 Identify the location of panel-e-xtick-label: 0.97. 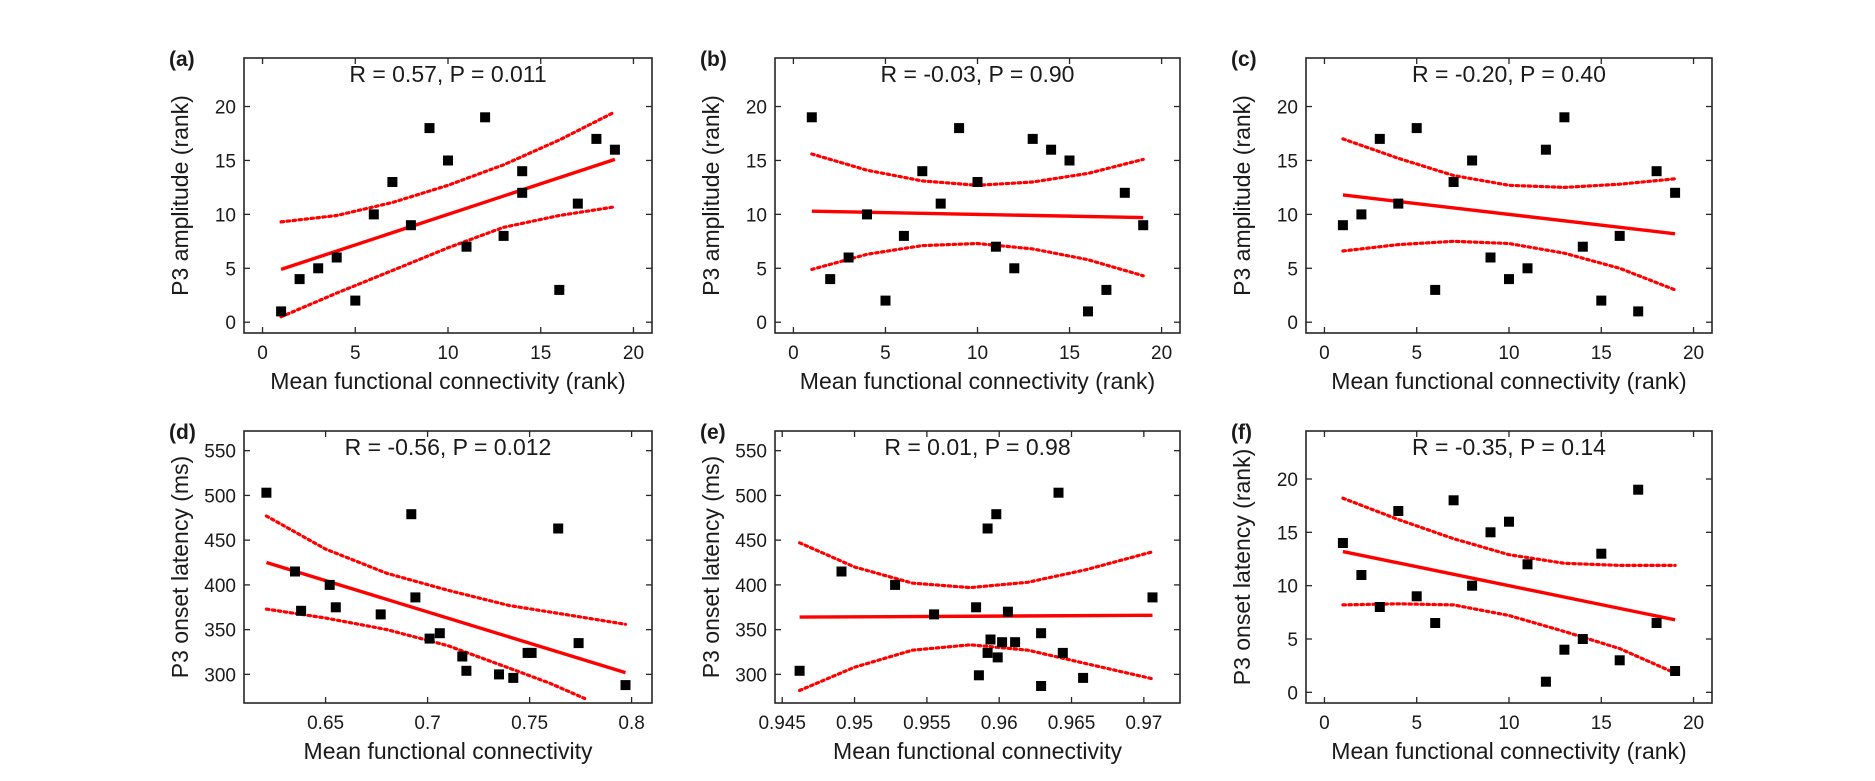
(1143, 723).